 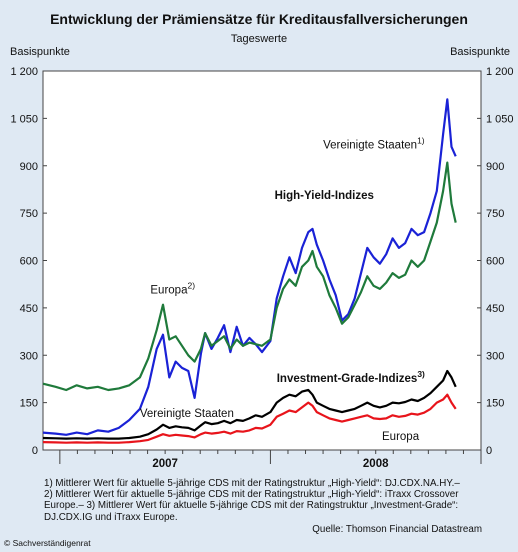 I want to click on y-tick-label-right: 150, so click(x=495, y=404).